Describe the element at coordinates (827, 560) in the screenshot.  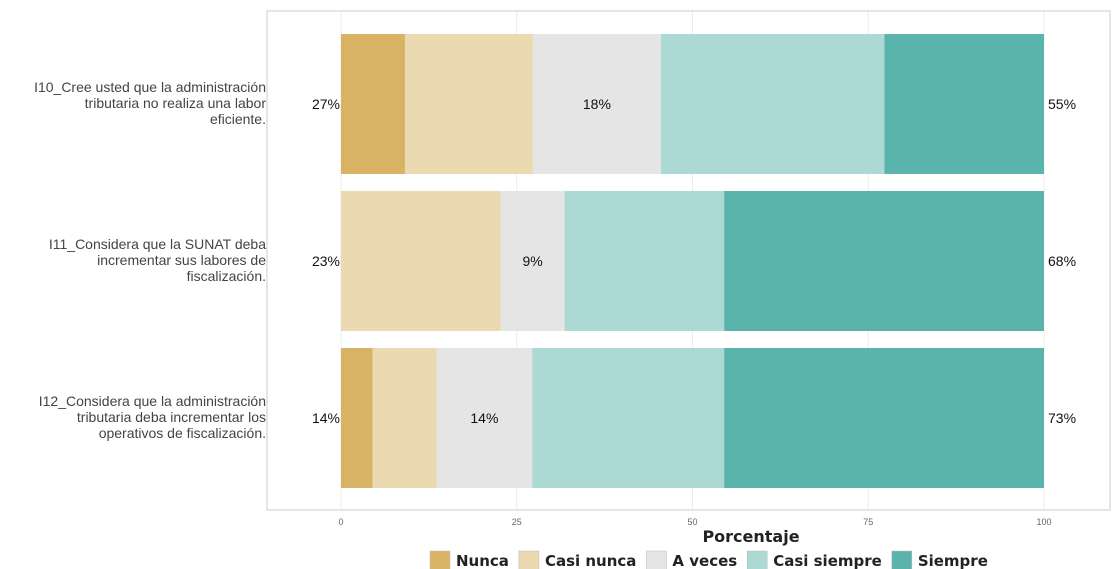
I see `legend-label-casi-siempre: Casi siempre` at that location.